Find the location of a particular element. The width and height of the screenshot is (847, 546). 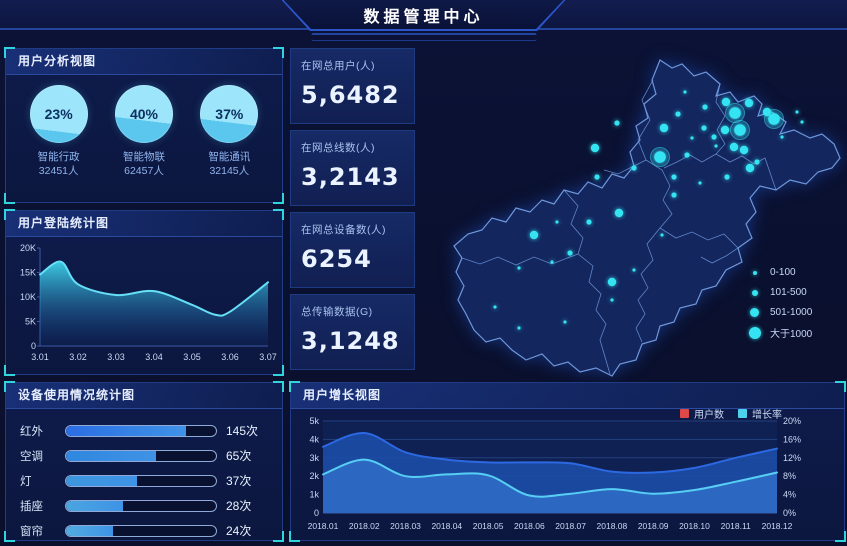

map-legend-item: 101-500 is located at coordinates (780, 292).